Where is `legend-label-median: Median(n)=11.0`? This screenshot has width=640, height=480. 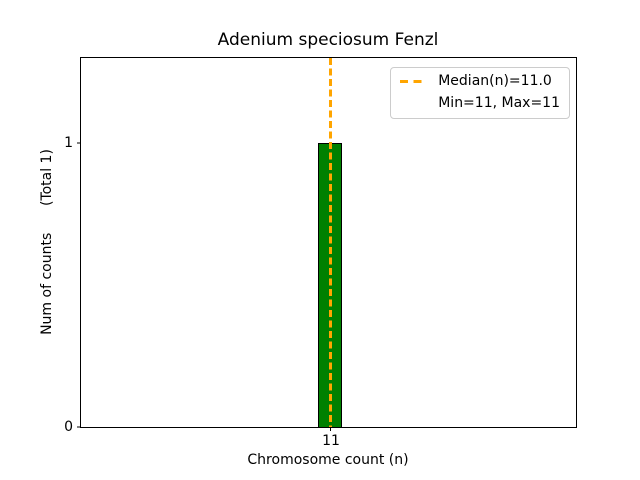 legend-label-median: Median(n)=11.0 is located at coordinates (495, 81).